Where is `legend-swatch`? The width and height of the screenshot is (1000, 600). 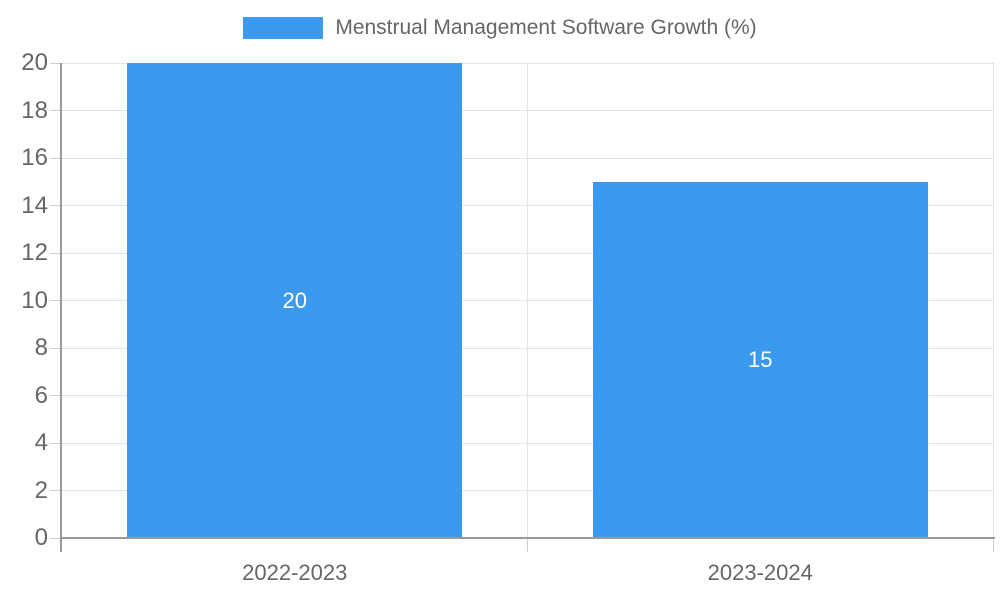
legend-swatch is located at coordinates (283, 28).